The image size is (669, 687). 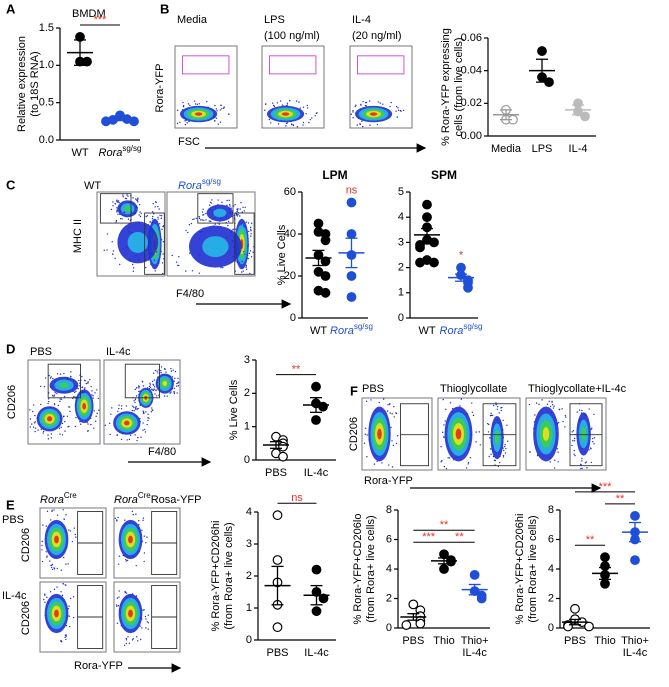 I want to click on plot-title: RoraCreRosa-YFP, so click(x=157, y=498).